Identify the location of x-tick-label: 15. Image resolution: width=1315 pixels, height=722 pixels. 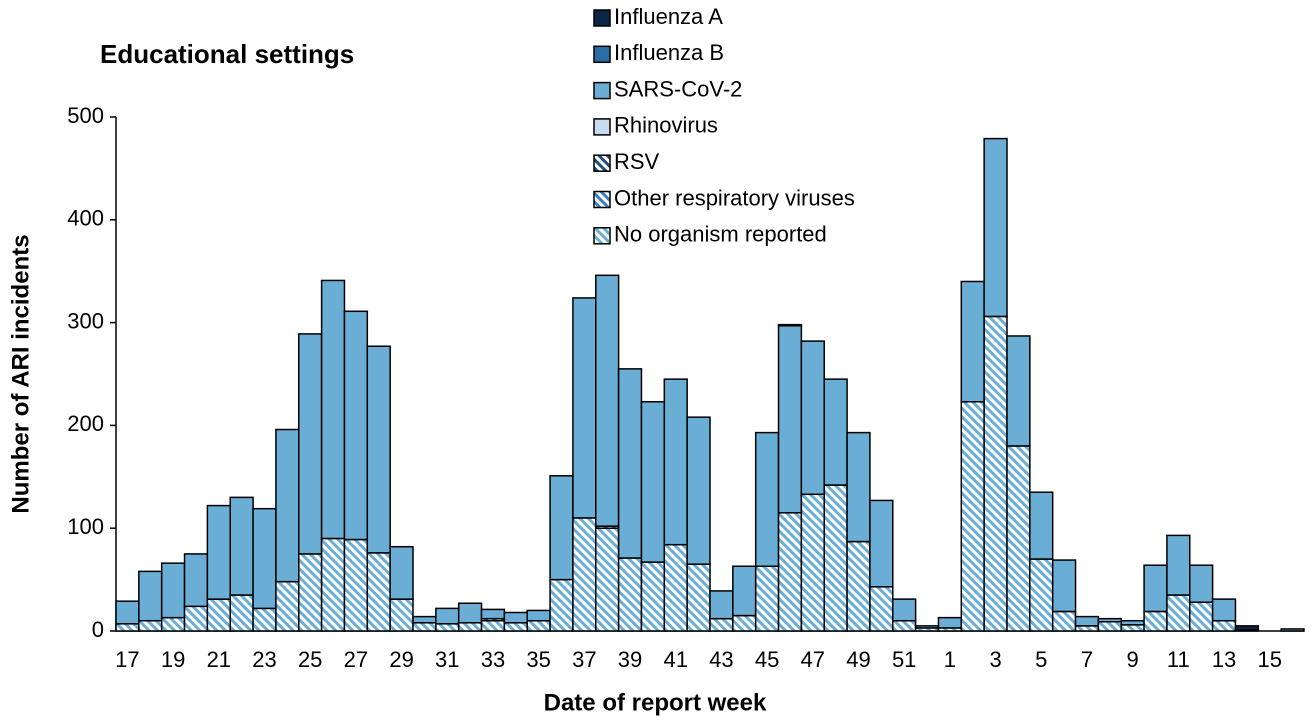
(1269, 659).